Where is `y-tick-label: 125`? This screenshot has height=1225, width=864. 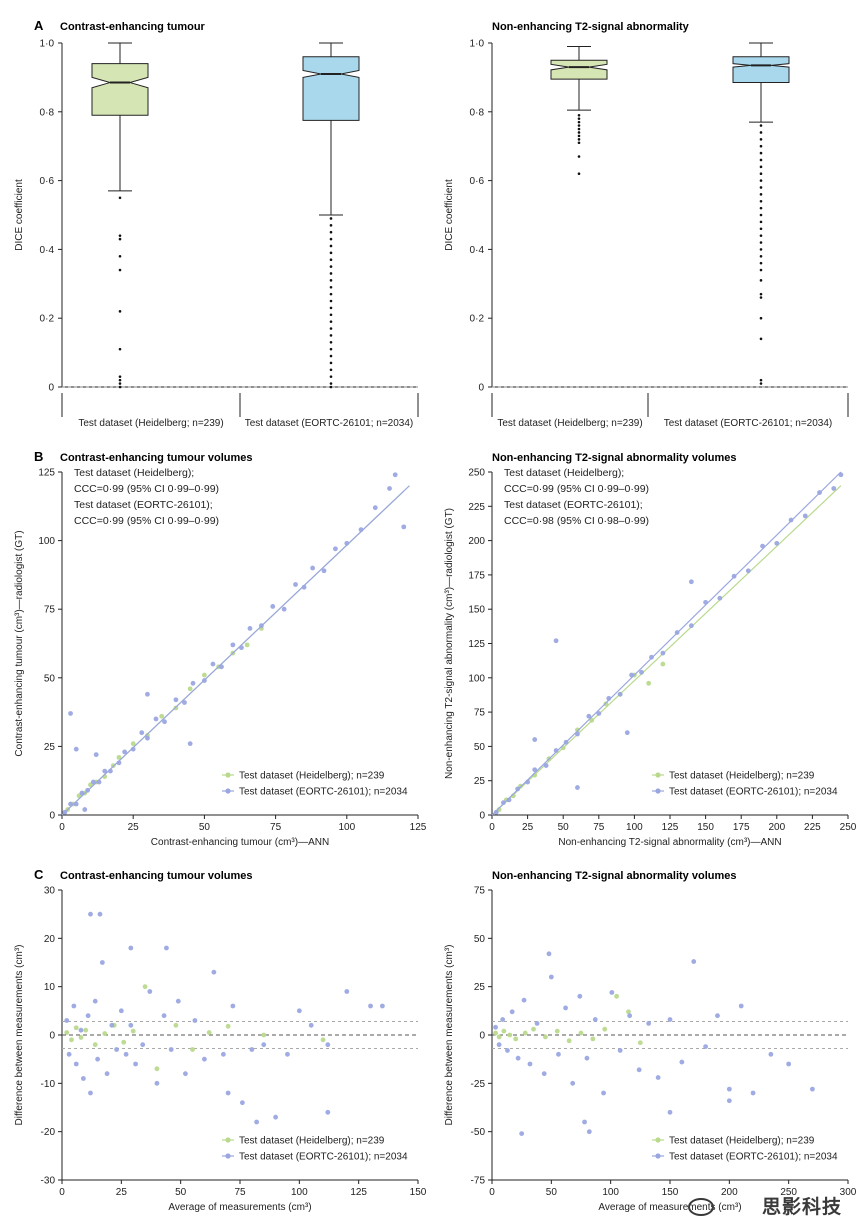 y-tick-label: 125 is located at coordinates (476, 644).